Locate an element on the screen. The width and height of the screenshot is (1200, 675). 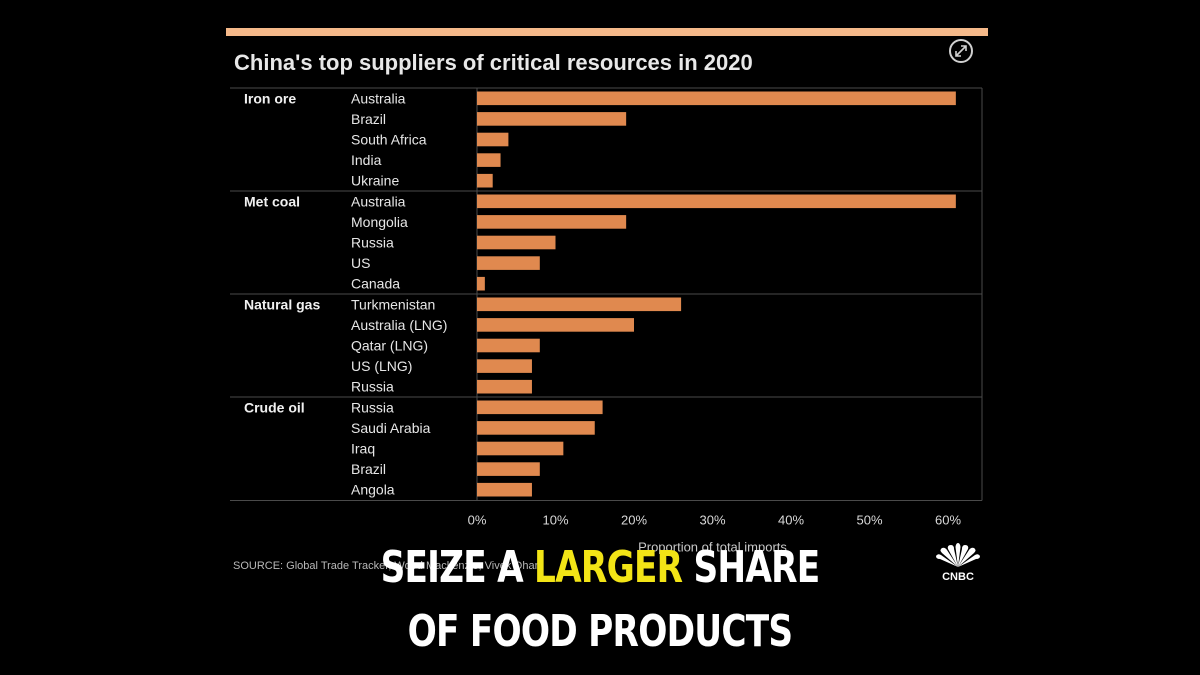
x-tick-label: 30% is located at coordinates (712, 520).